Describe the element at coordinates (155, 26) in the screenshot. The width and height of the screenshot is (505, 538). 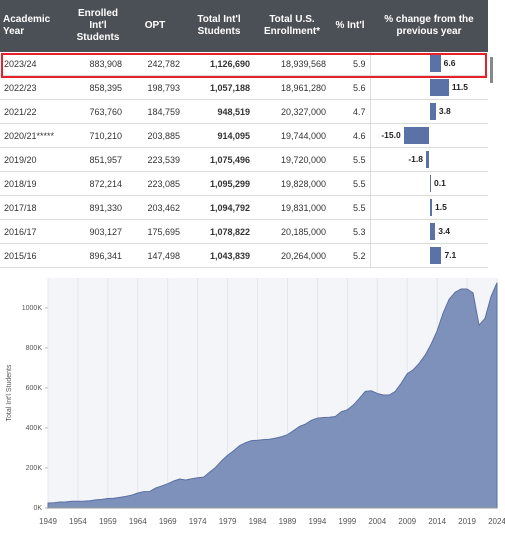
I see `header-cell: OPT` at that location.